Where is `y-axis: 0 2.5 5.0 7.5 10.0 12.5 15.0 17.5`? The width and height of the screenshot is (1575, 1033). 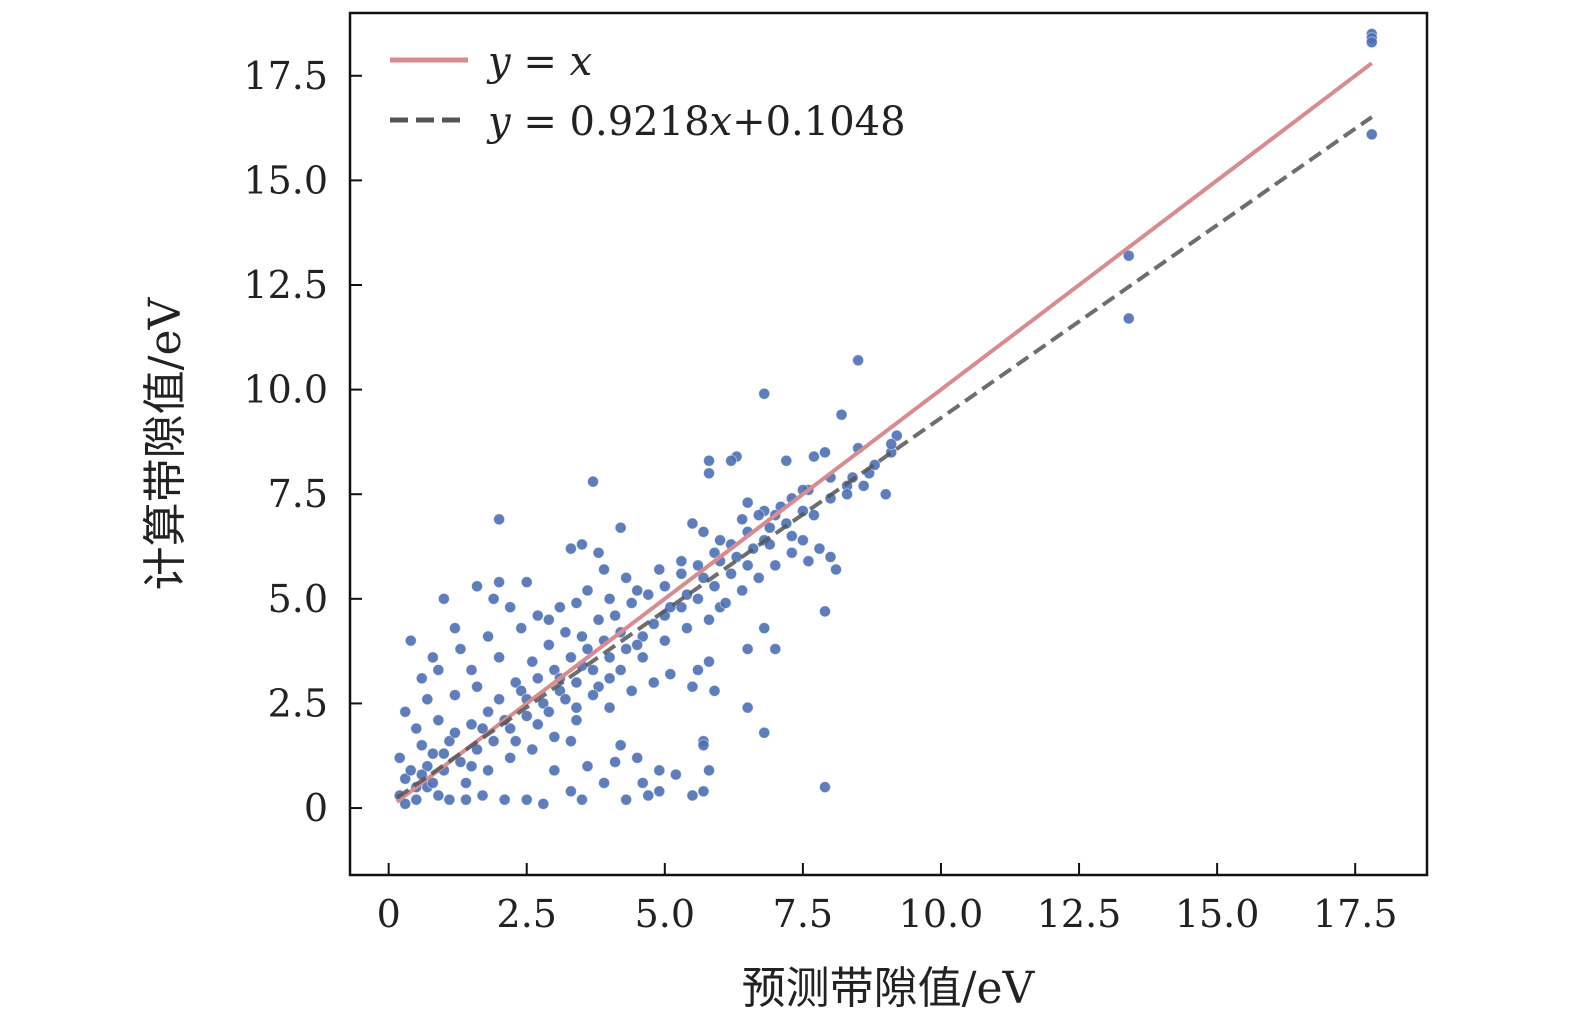
y-axis: 0 2.5 5.0 7.5 10.0 12.5 15.0 17.5 is located at coordinates (302, 442).